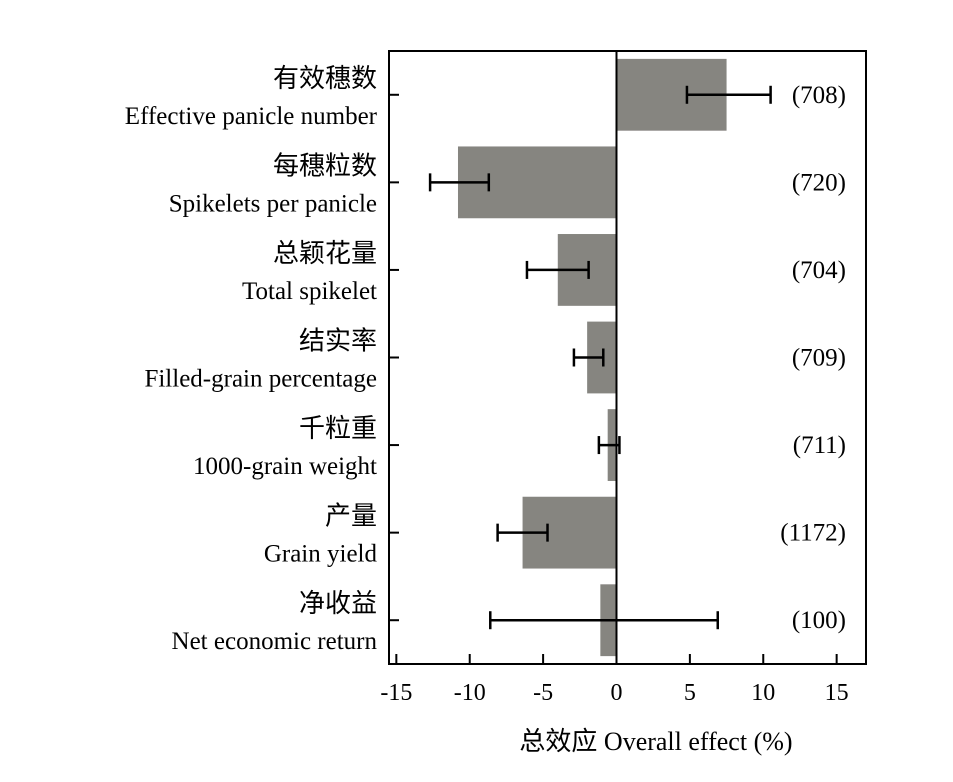  What do you see at coordinates (396, 693) in the screenshot?
I see `x-tick-label: -15` at bounding box center [396, 693].